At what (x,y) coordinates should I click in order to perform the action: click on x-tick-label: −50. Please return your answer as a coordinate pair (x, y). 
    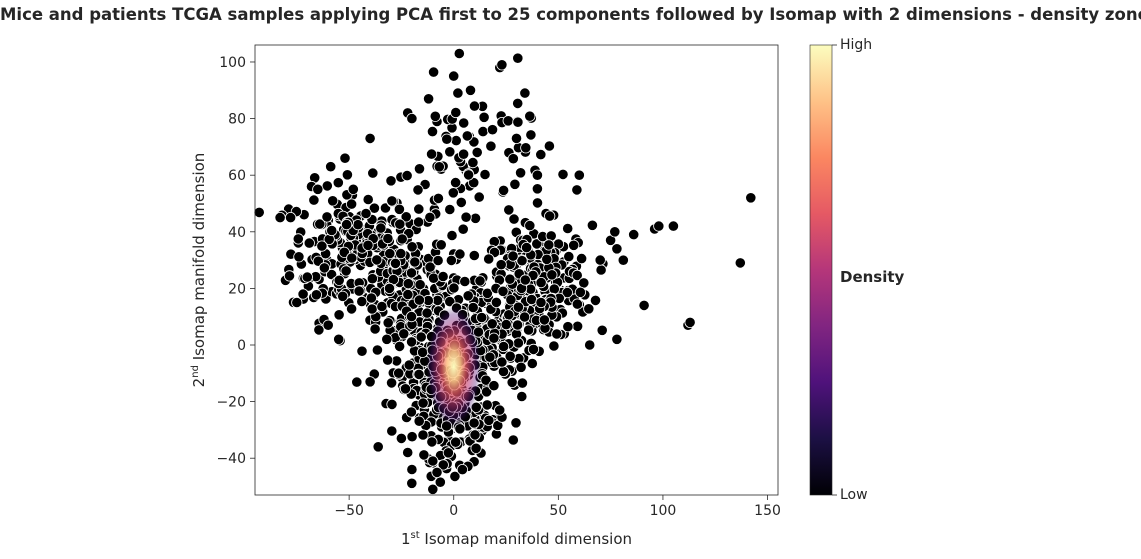
    Looking at the image, I should click on (349, 511).